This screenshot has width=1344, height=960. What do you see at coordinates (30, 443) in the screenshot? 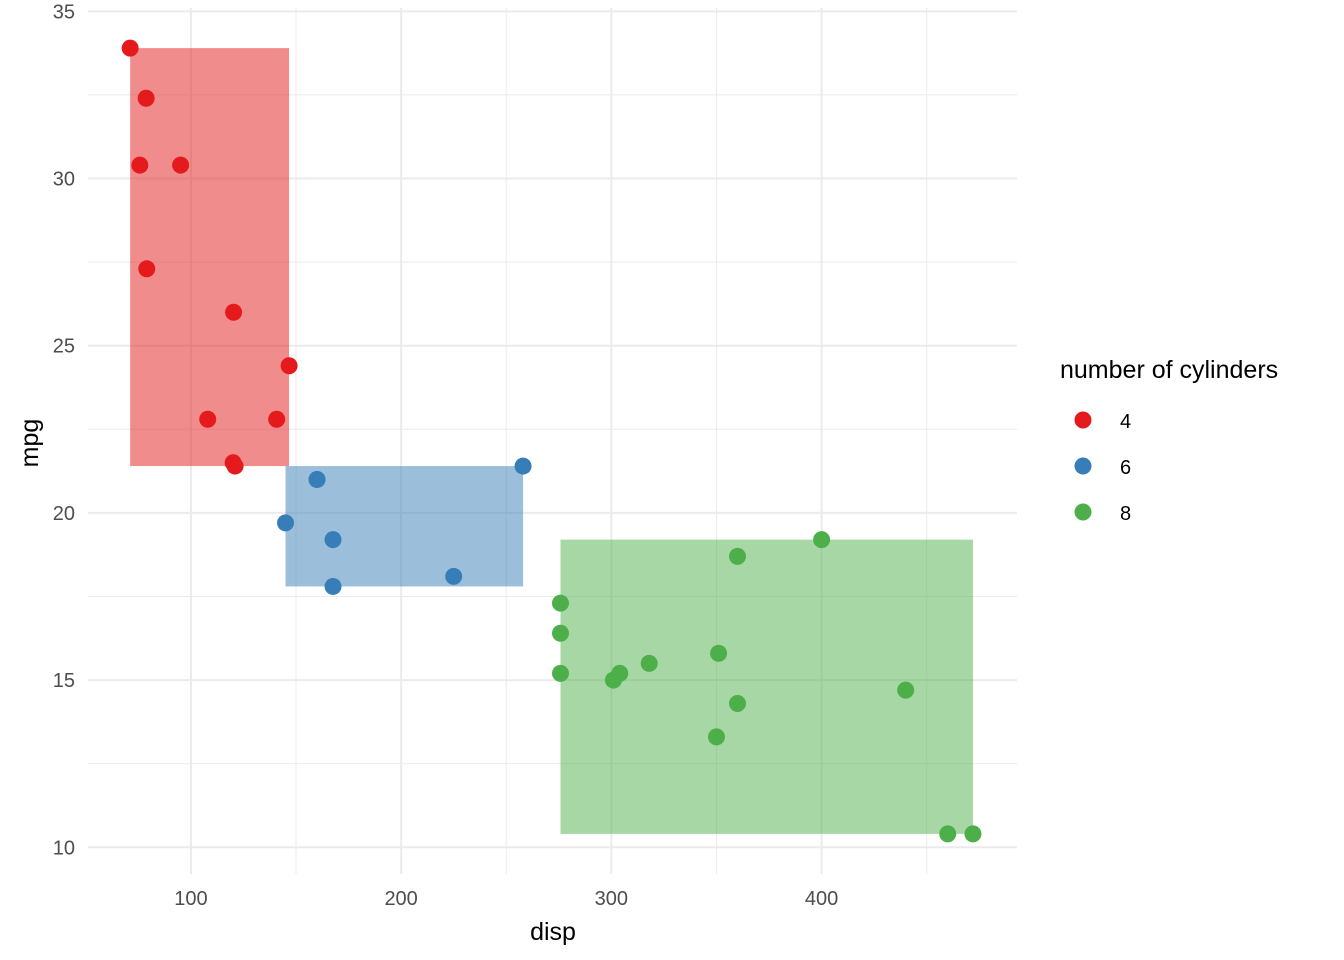
I see `y-axis-title: mpg` at bounding box center [30, 443].